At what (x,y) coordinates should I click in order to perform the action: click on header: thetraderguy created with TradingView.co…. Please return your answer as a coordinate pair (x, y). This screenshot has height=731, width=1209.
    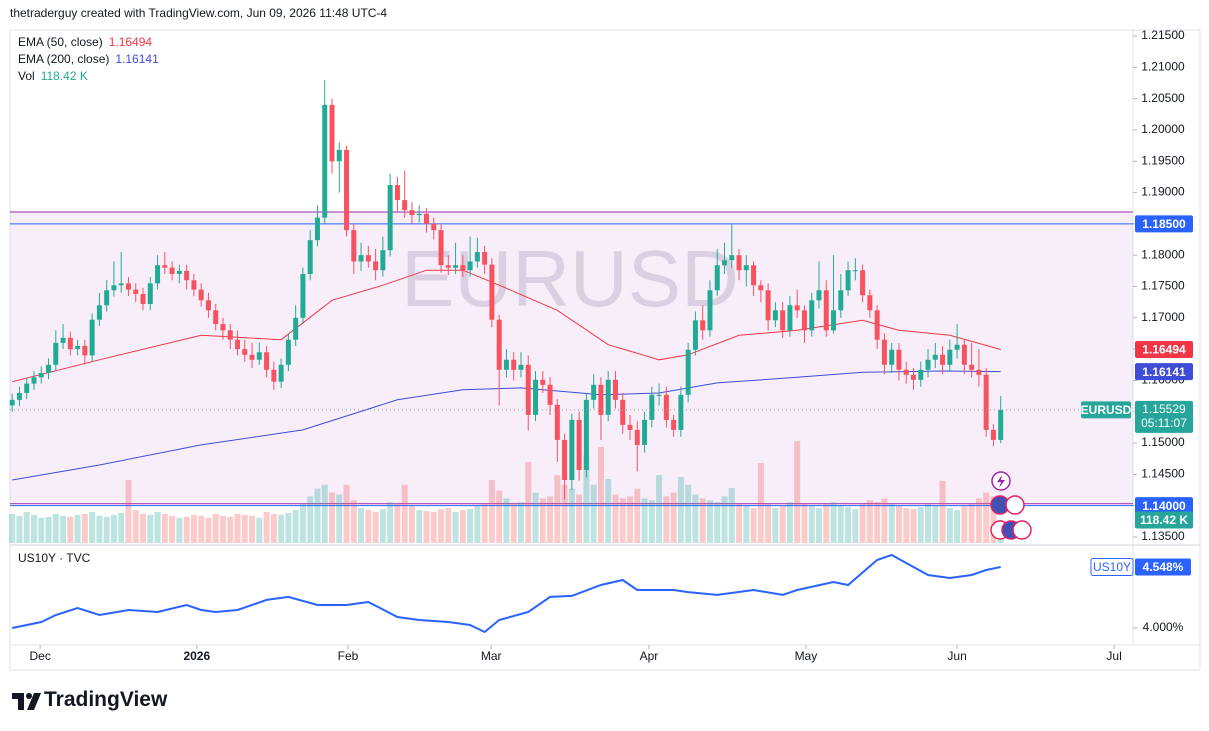
    Looking at the image, I should click on (199, 13).